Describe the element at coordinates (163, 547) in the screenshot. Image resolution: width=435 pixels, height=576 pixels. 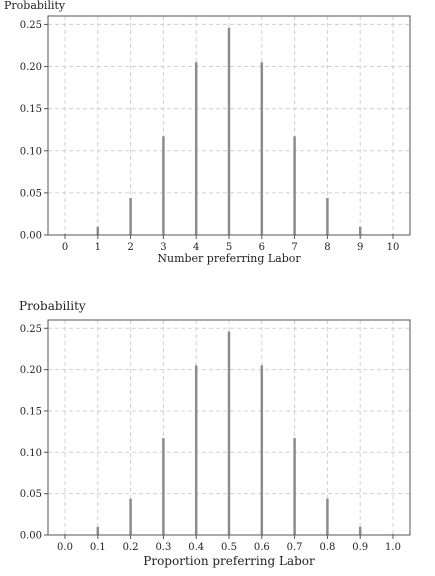
I see `x-tick-label: 0.3` at that location.